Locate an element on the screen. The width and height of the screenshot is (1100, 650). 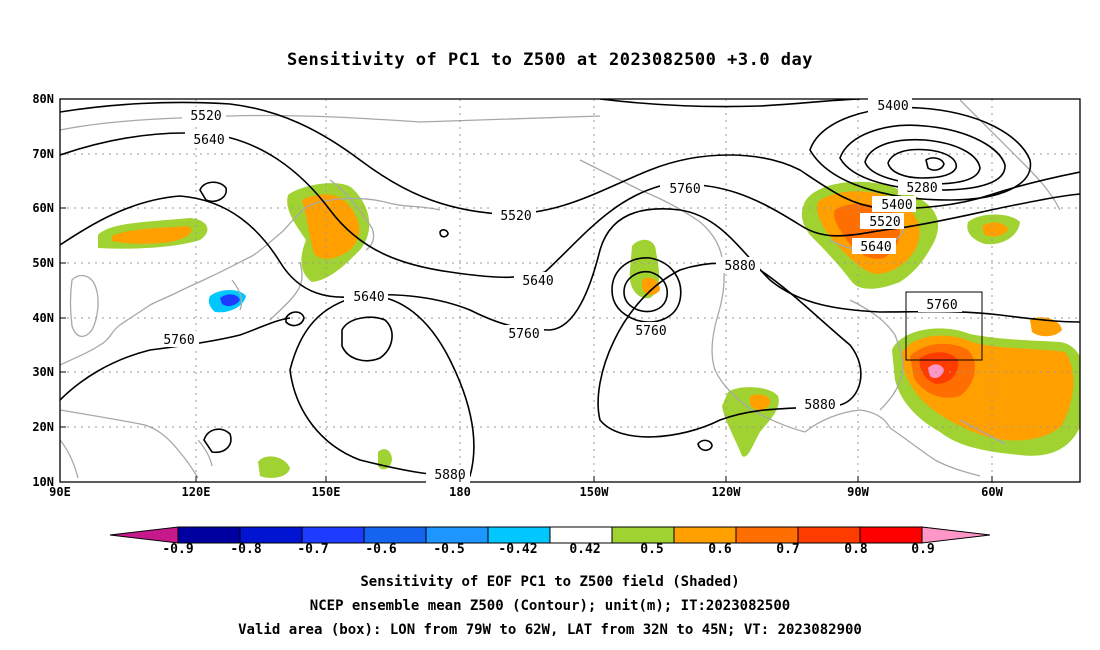
contour-high-ring2 is located at coordinates (922, 157).